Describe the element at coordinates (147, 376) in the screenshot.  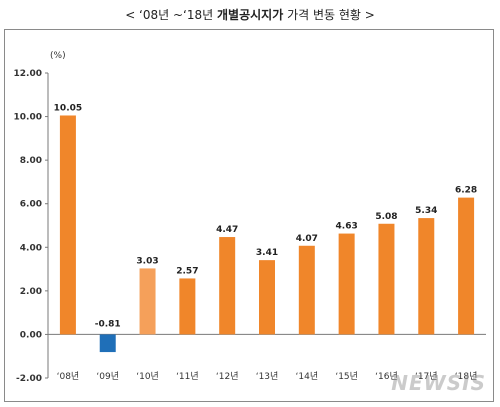
I see `x-tick-label-2: ‘10년` at that location.